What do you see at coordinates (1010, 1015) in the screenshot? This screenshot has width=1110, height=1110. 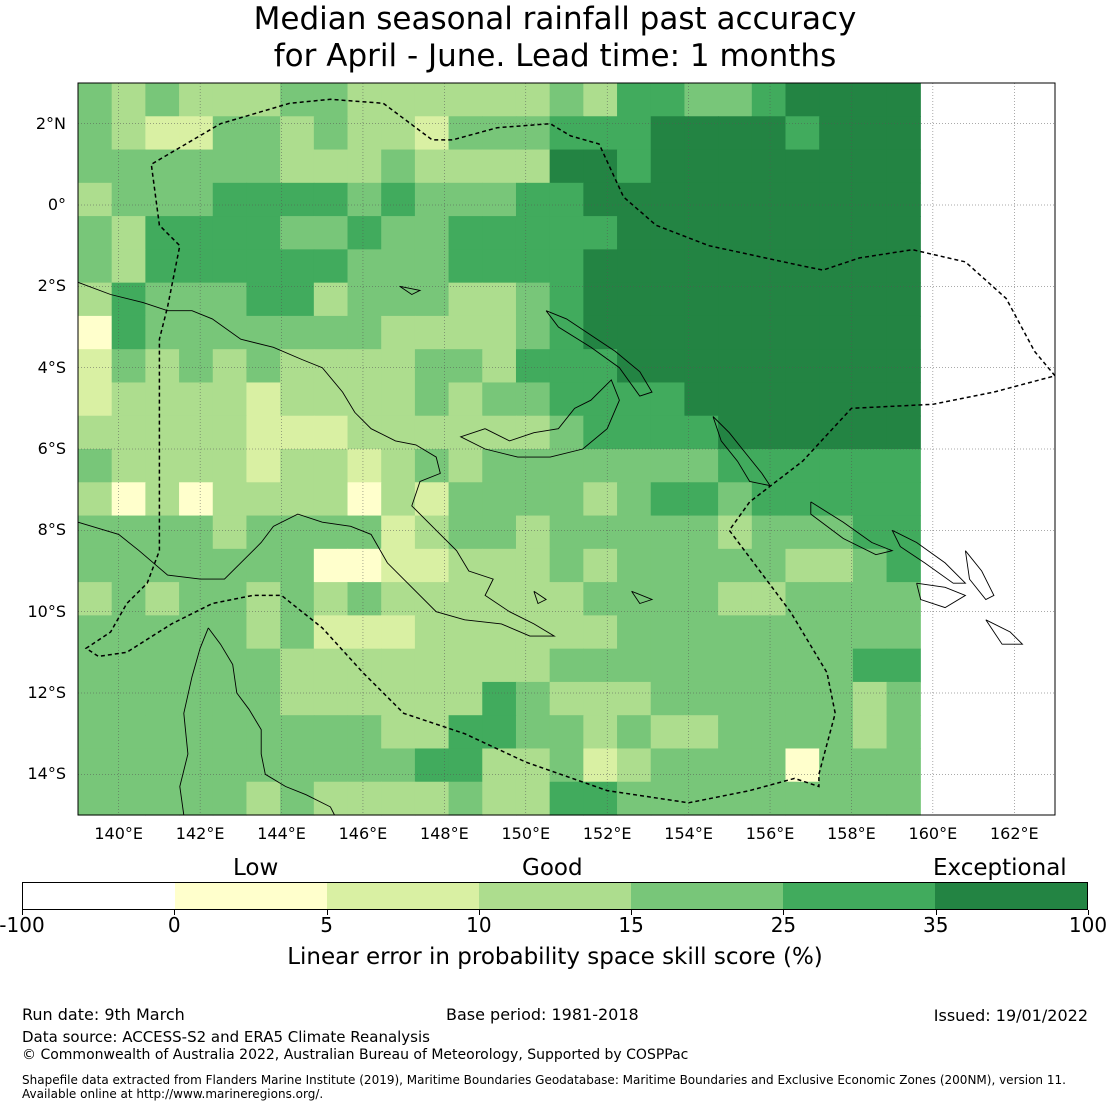 I see `issued-date: Issued: 19/01/2022` at bounding box center [1010, 1015].